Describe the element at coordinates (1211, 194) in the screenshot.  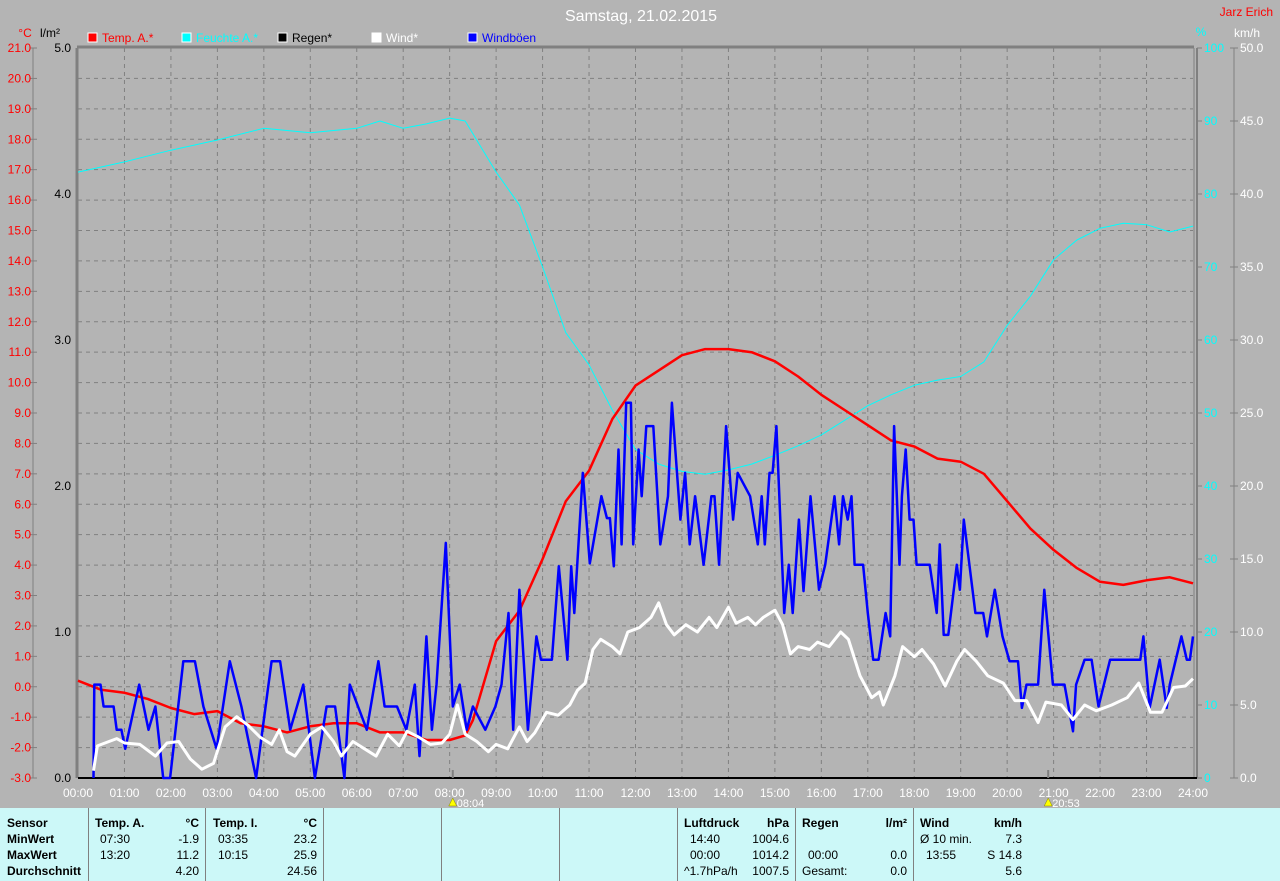
I see `humidity-tick-label: 80` at that location.